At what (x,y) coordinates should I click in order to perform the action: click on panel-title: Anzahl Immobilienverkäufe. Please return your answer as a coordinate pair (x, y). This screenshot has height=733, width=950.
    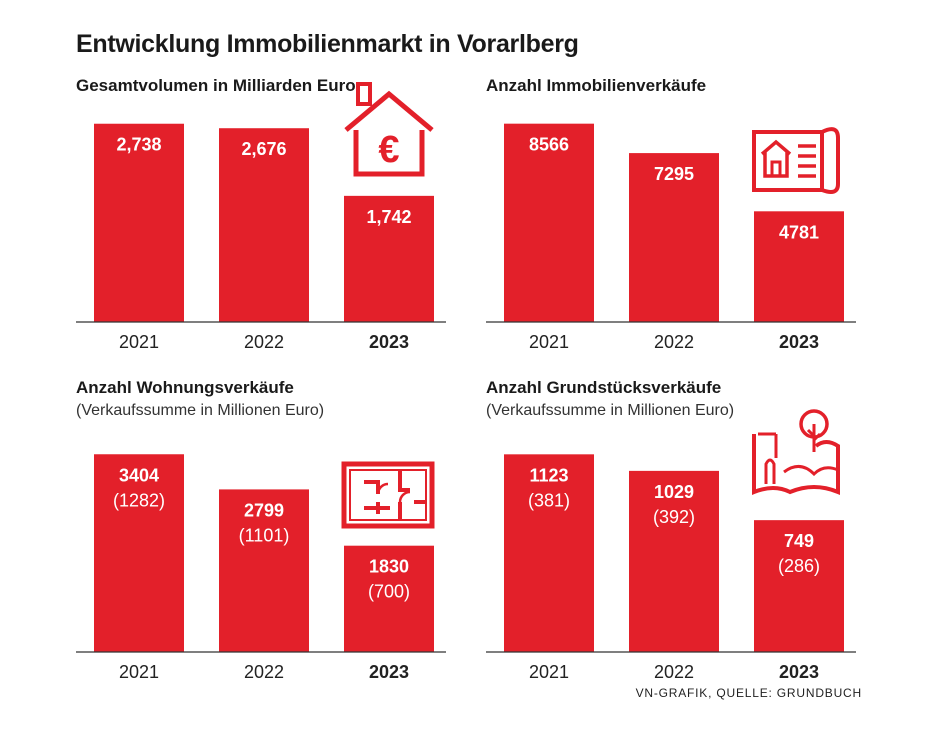
    Looking at the image, I should click on (596, 85).